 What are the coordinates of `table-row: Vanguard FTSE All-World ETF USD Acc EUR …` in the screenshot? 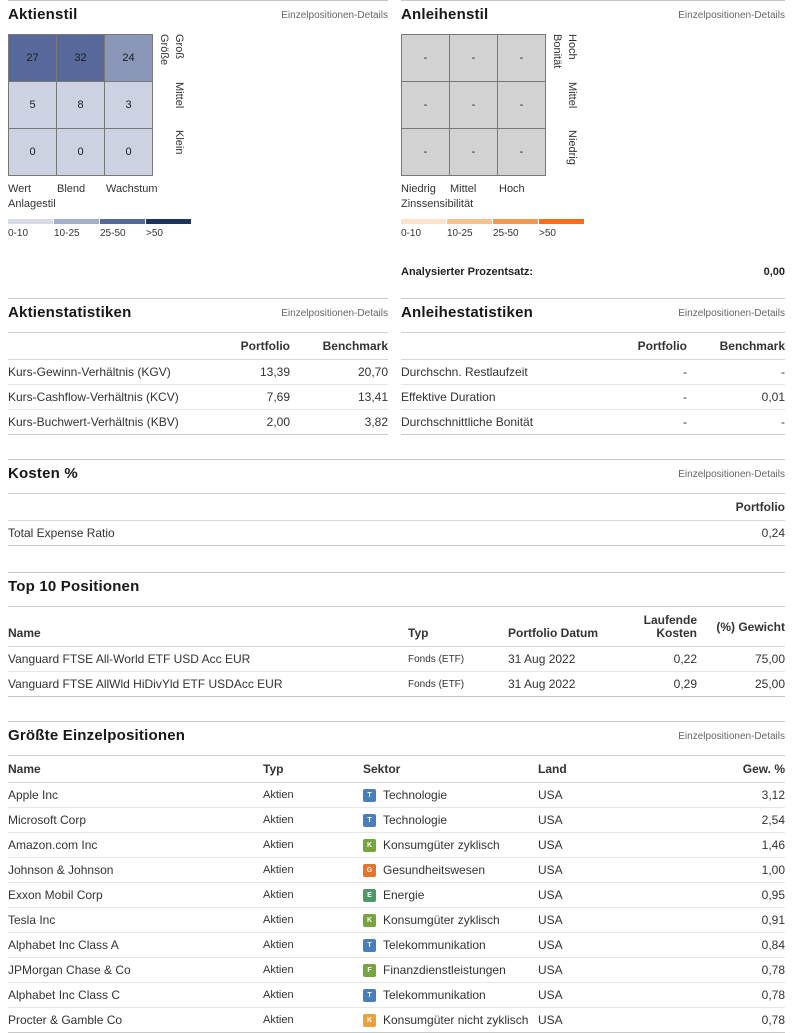 It's located at (396, 659).